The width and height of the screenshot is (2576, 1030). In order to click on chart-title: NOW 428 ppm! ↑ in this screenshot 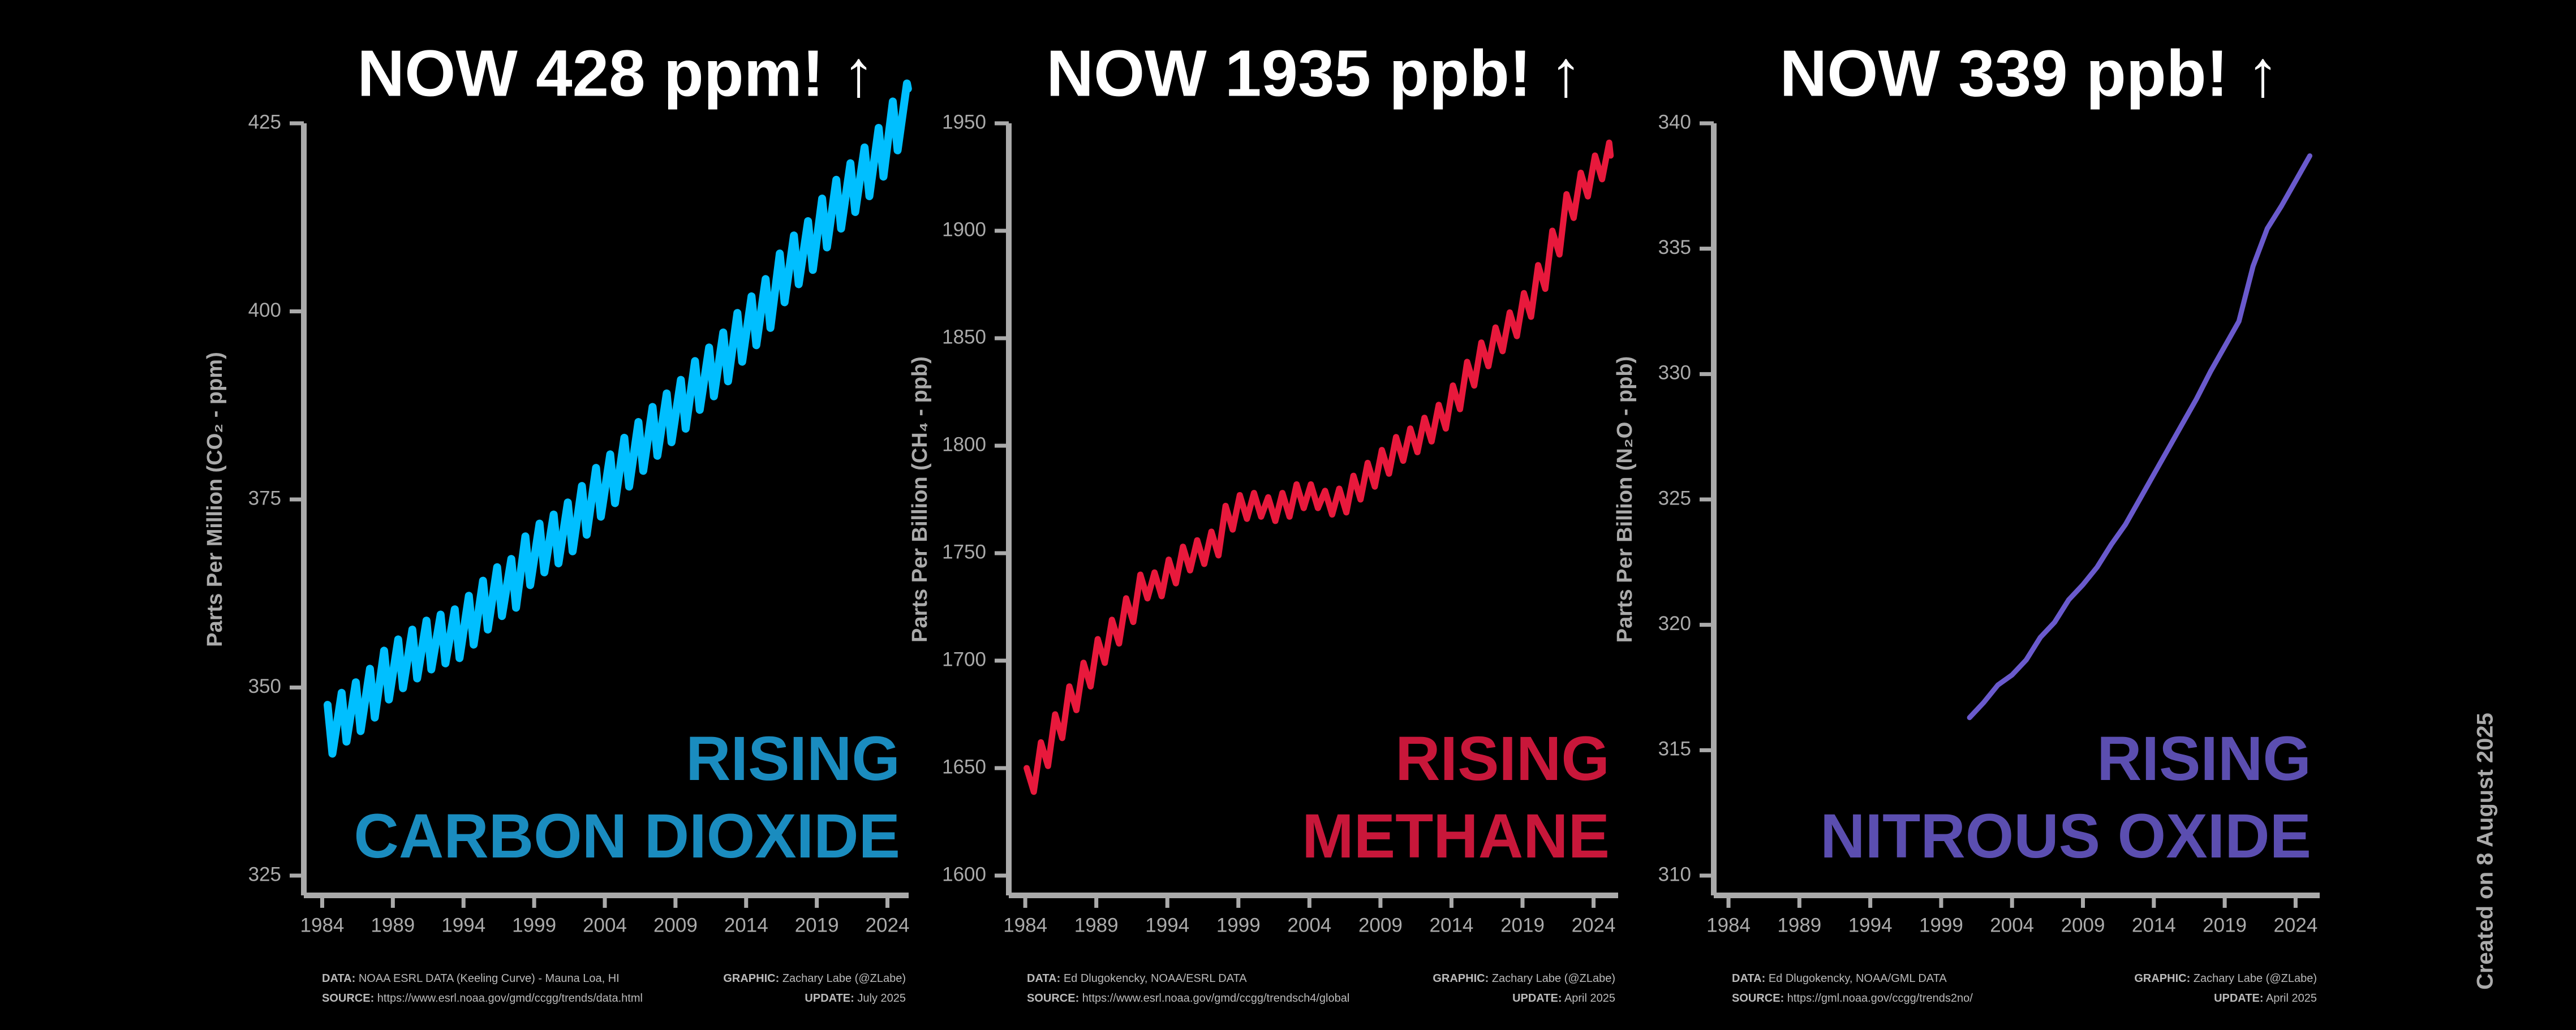, I will do `click(616, 73)`.